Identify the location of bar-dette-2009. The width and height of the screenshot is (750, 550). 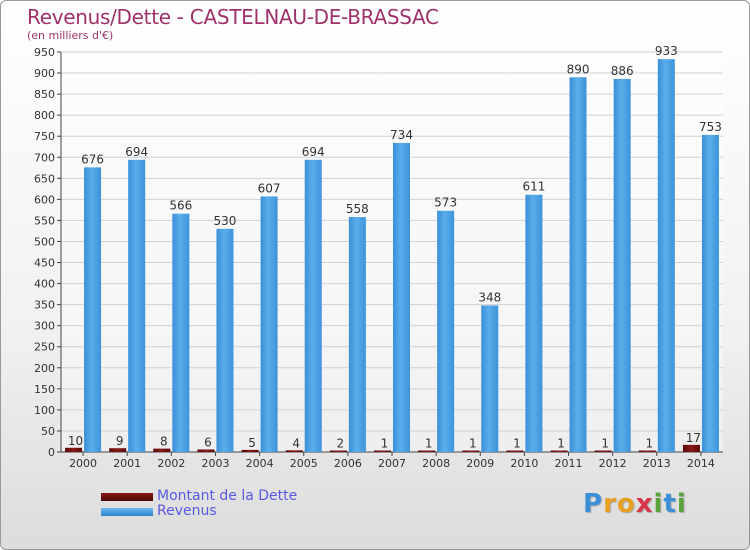
(471, 451).